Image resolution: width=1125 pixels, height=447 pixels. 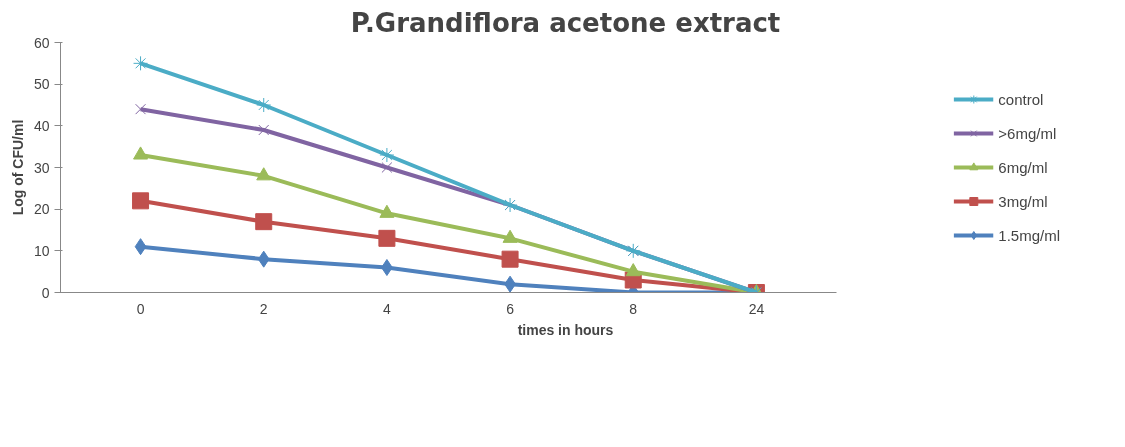 I want to click on y-tick-label: 50, so click(x=41, y=84).